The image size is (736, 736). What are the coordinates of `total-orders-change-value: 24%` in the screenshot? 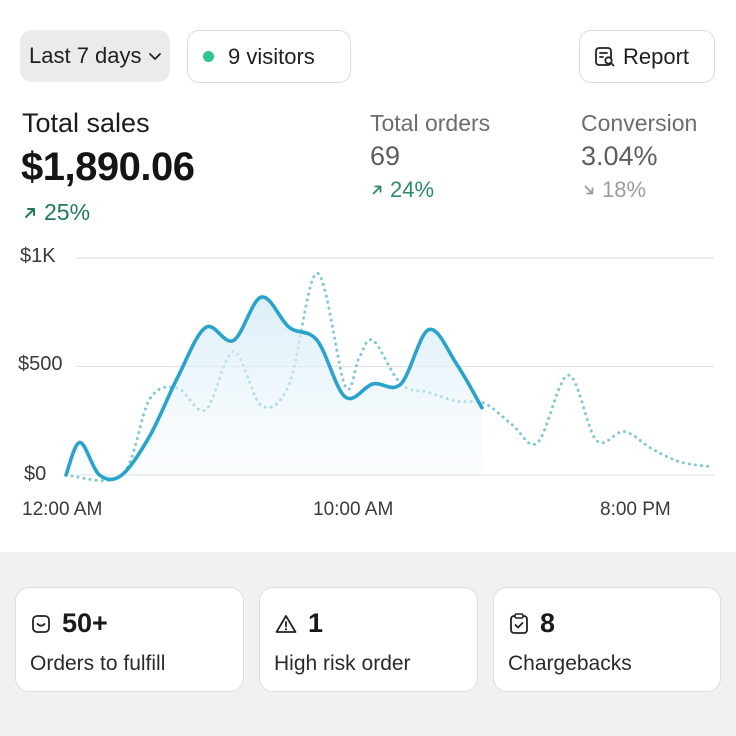 It's located at (412, 189).